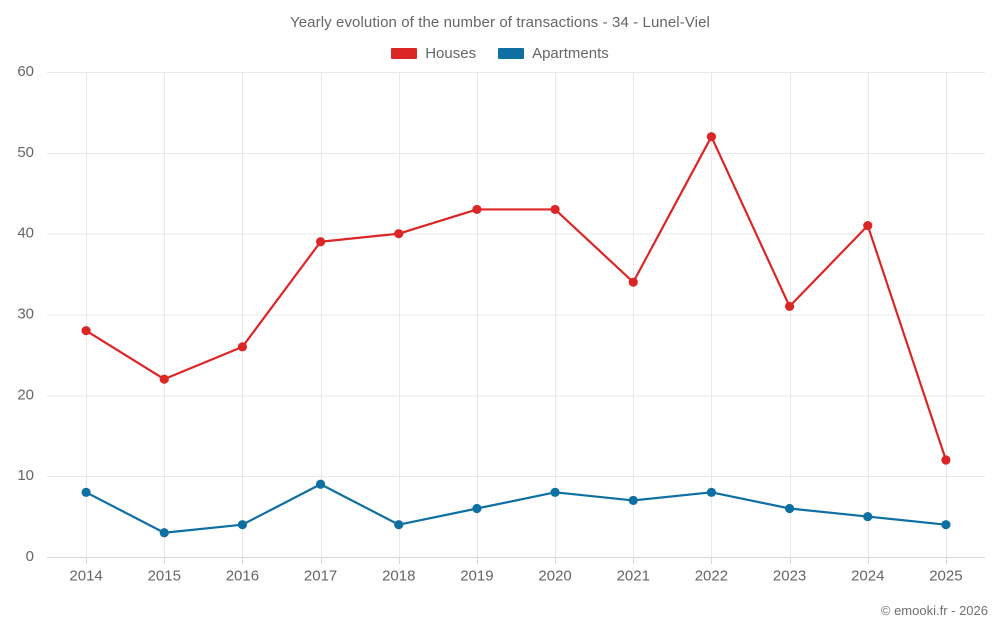 This screenshot has height=625, width=1000. Describe the element at coordinates (164, 575) in the screenshot. I see `x-axis-tick-label: 2015` at that location.